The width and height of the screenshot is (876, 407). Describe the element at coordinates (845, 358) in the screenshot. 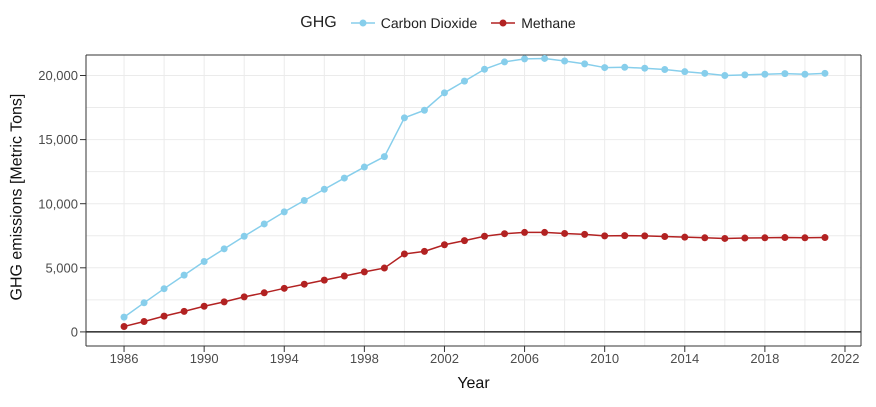

I see `x-tick-label: 2022` at that location.